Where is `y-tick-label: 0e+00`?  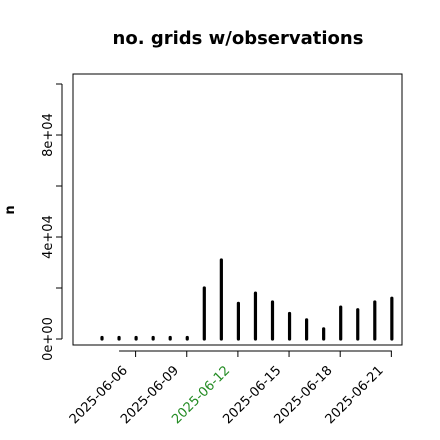
y-tick-label: 0e+00 is located at coordinates (48, 339).